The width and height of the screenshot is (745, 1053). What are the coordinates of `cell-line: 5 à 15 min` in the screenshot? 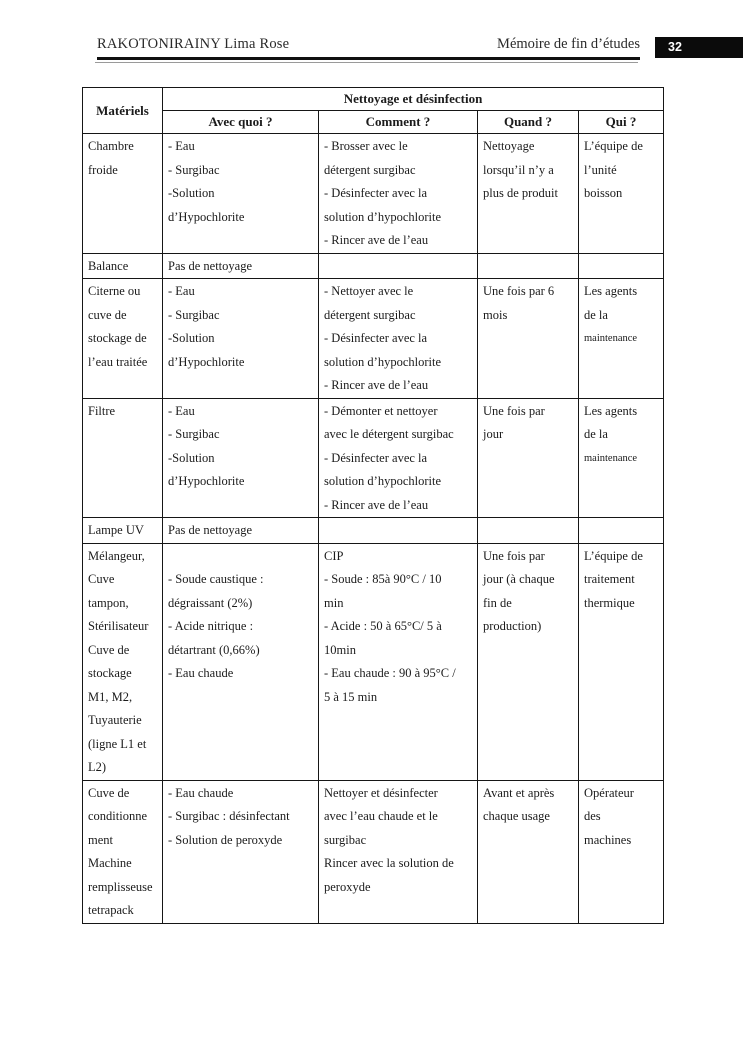 It's located at (351, 696).